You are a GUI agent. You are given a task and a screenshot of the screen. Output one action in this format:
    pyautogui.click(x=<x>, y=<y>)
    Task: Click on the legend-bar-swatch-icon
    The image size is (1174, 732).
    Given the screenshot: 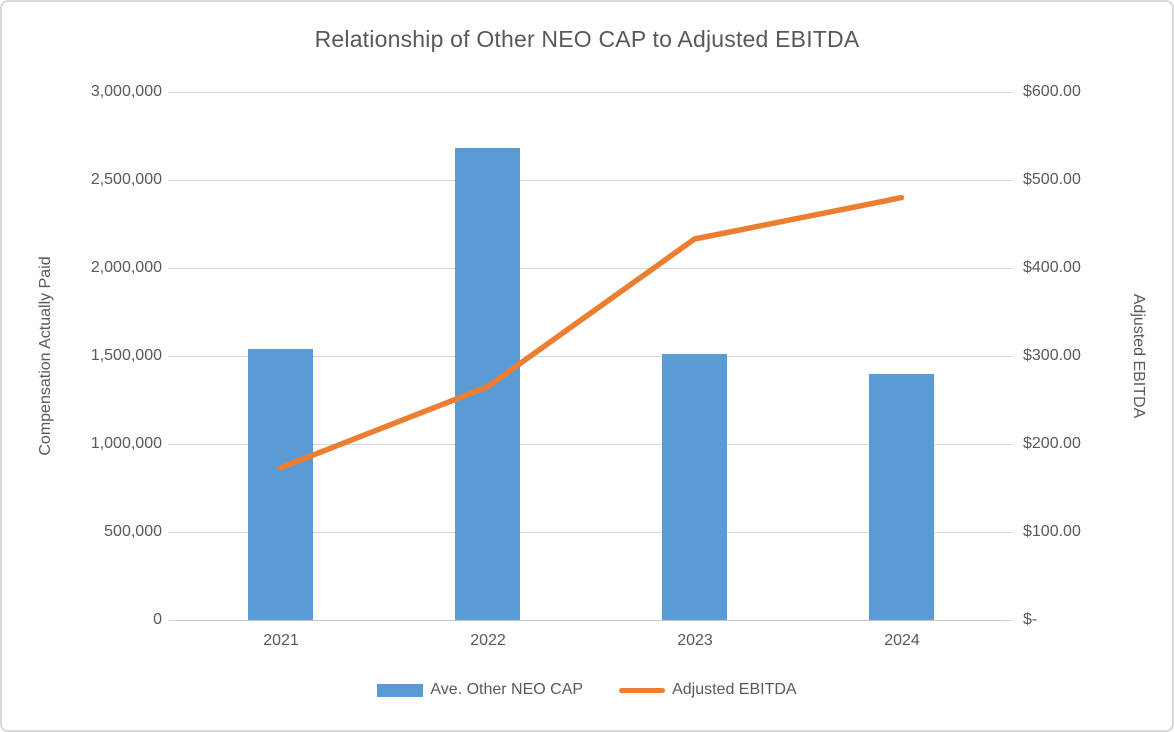 What is the action you would take?
    pyautogui.click(x=400, y=690)
    